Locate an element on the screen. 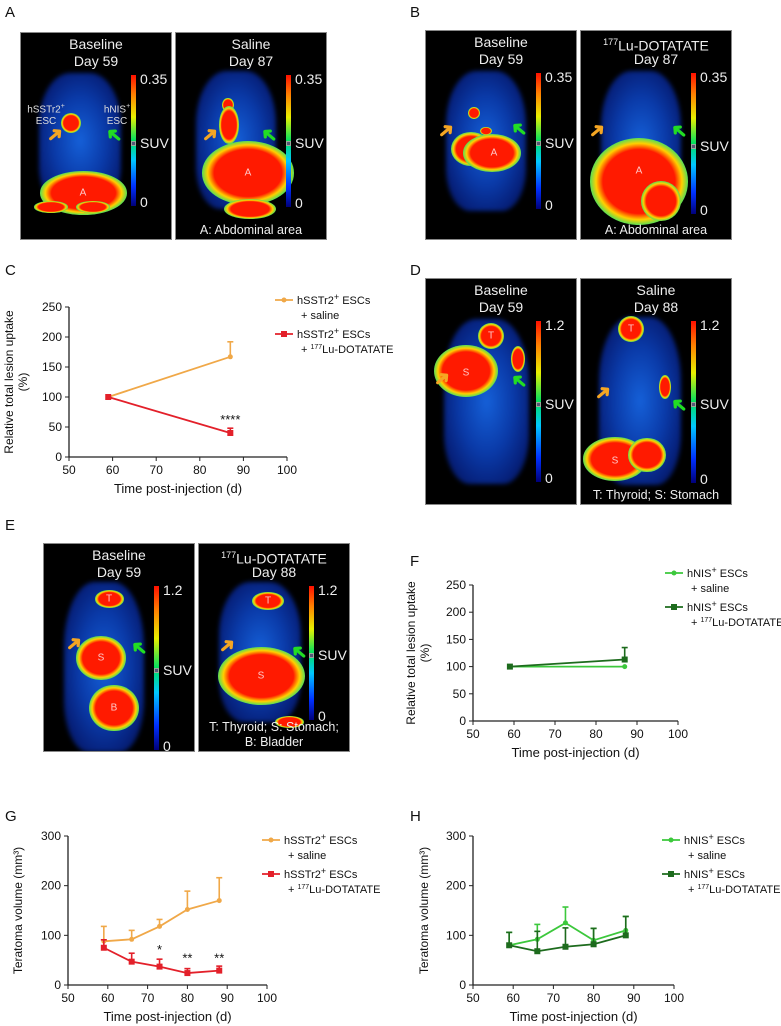  panel-caption: A: Abdominal area is located at coordinates (251, 230).